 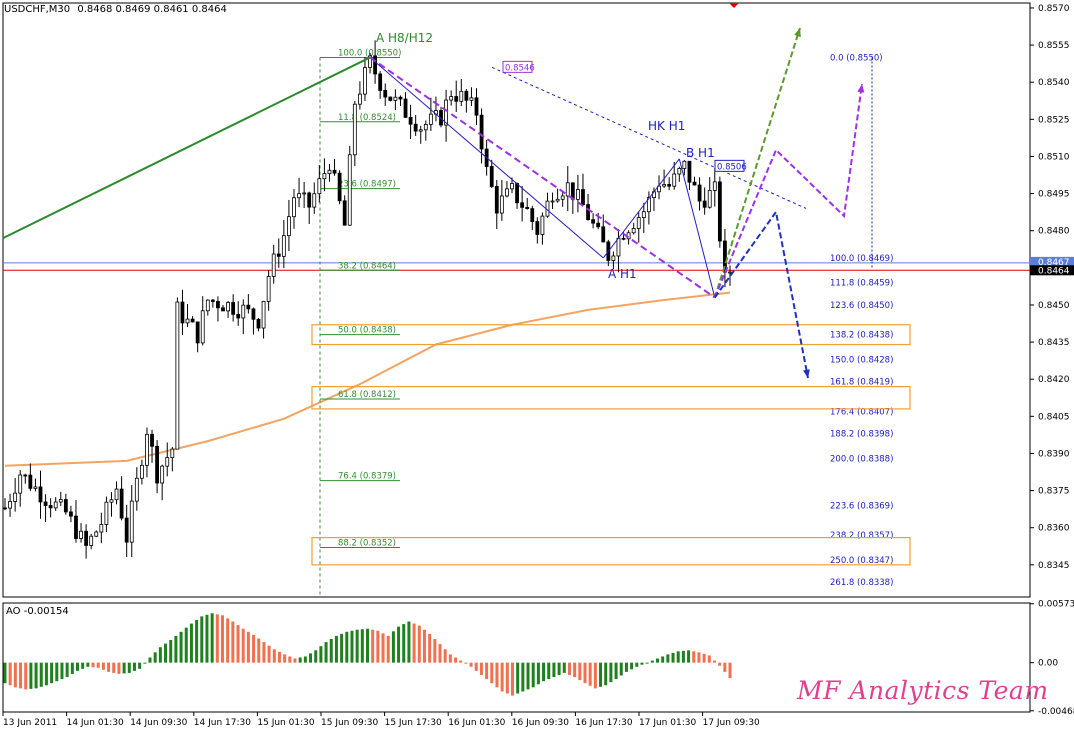 I want to click on y-tick-label: 0.8510, so click(x=1054, y=157).